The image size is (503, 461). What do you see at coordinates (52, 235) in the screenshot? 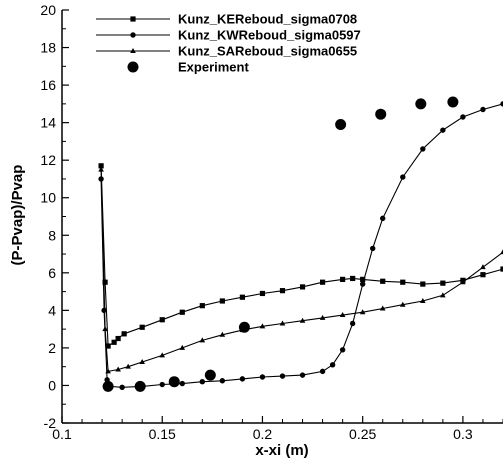
I see `y-tick-label: 8` at bounding box center [52, 235].